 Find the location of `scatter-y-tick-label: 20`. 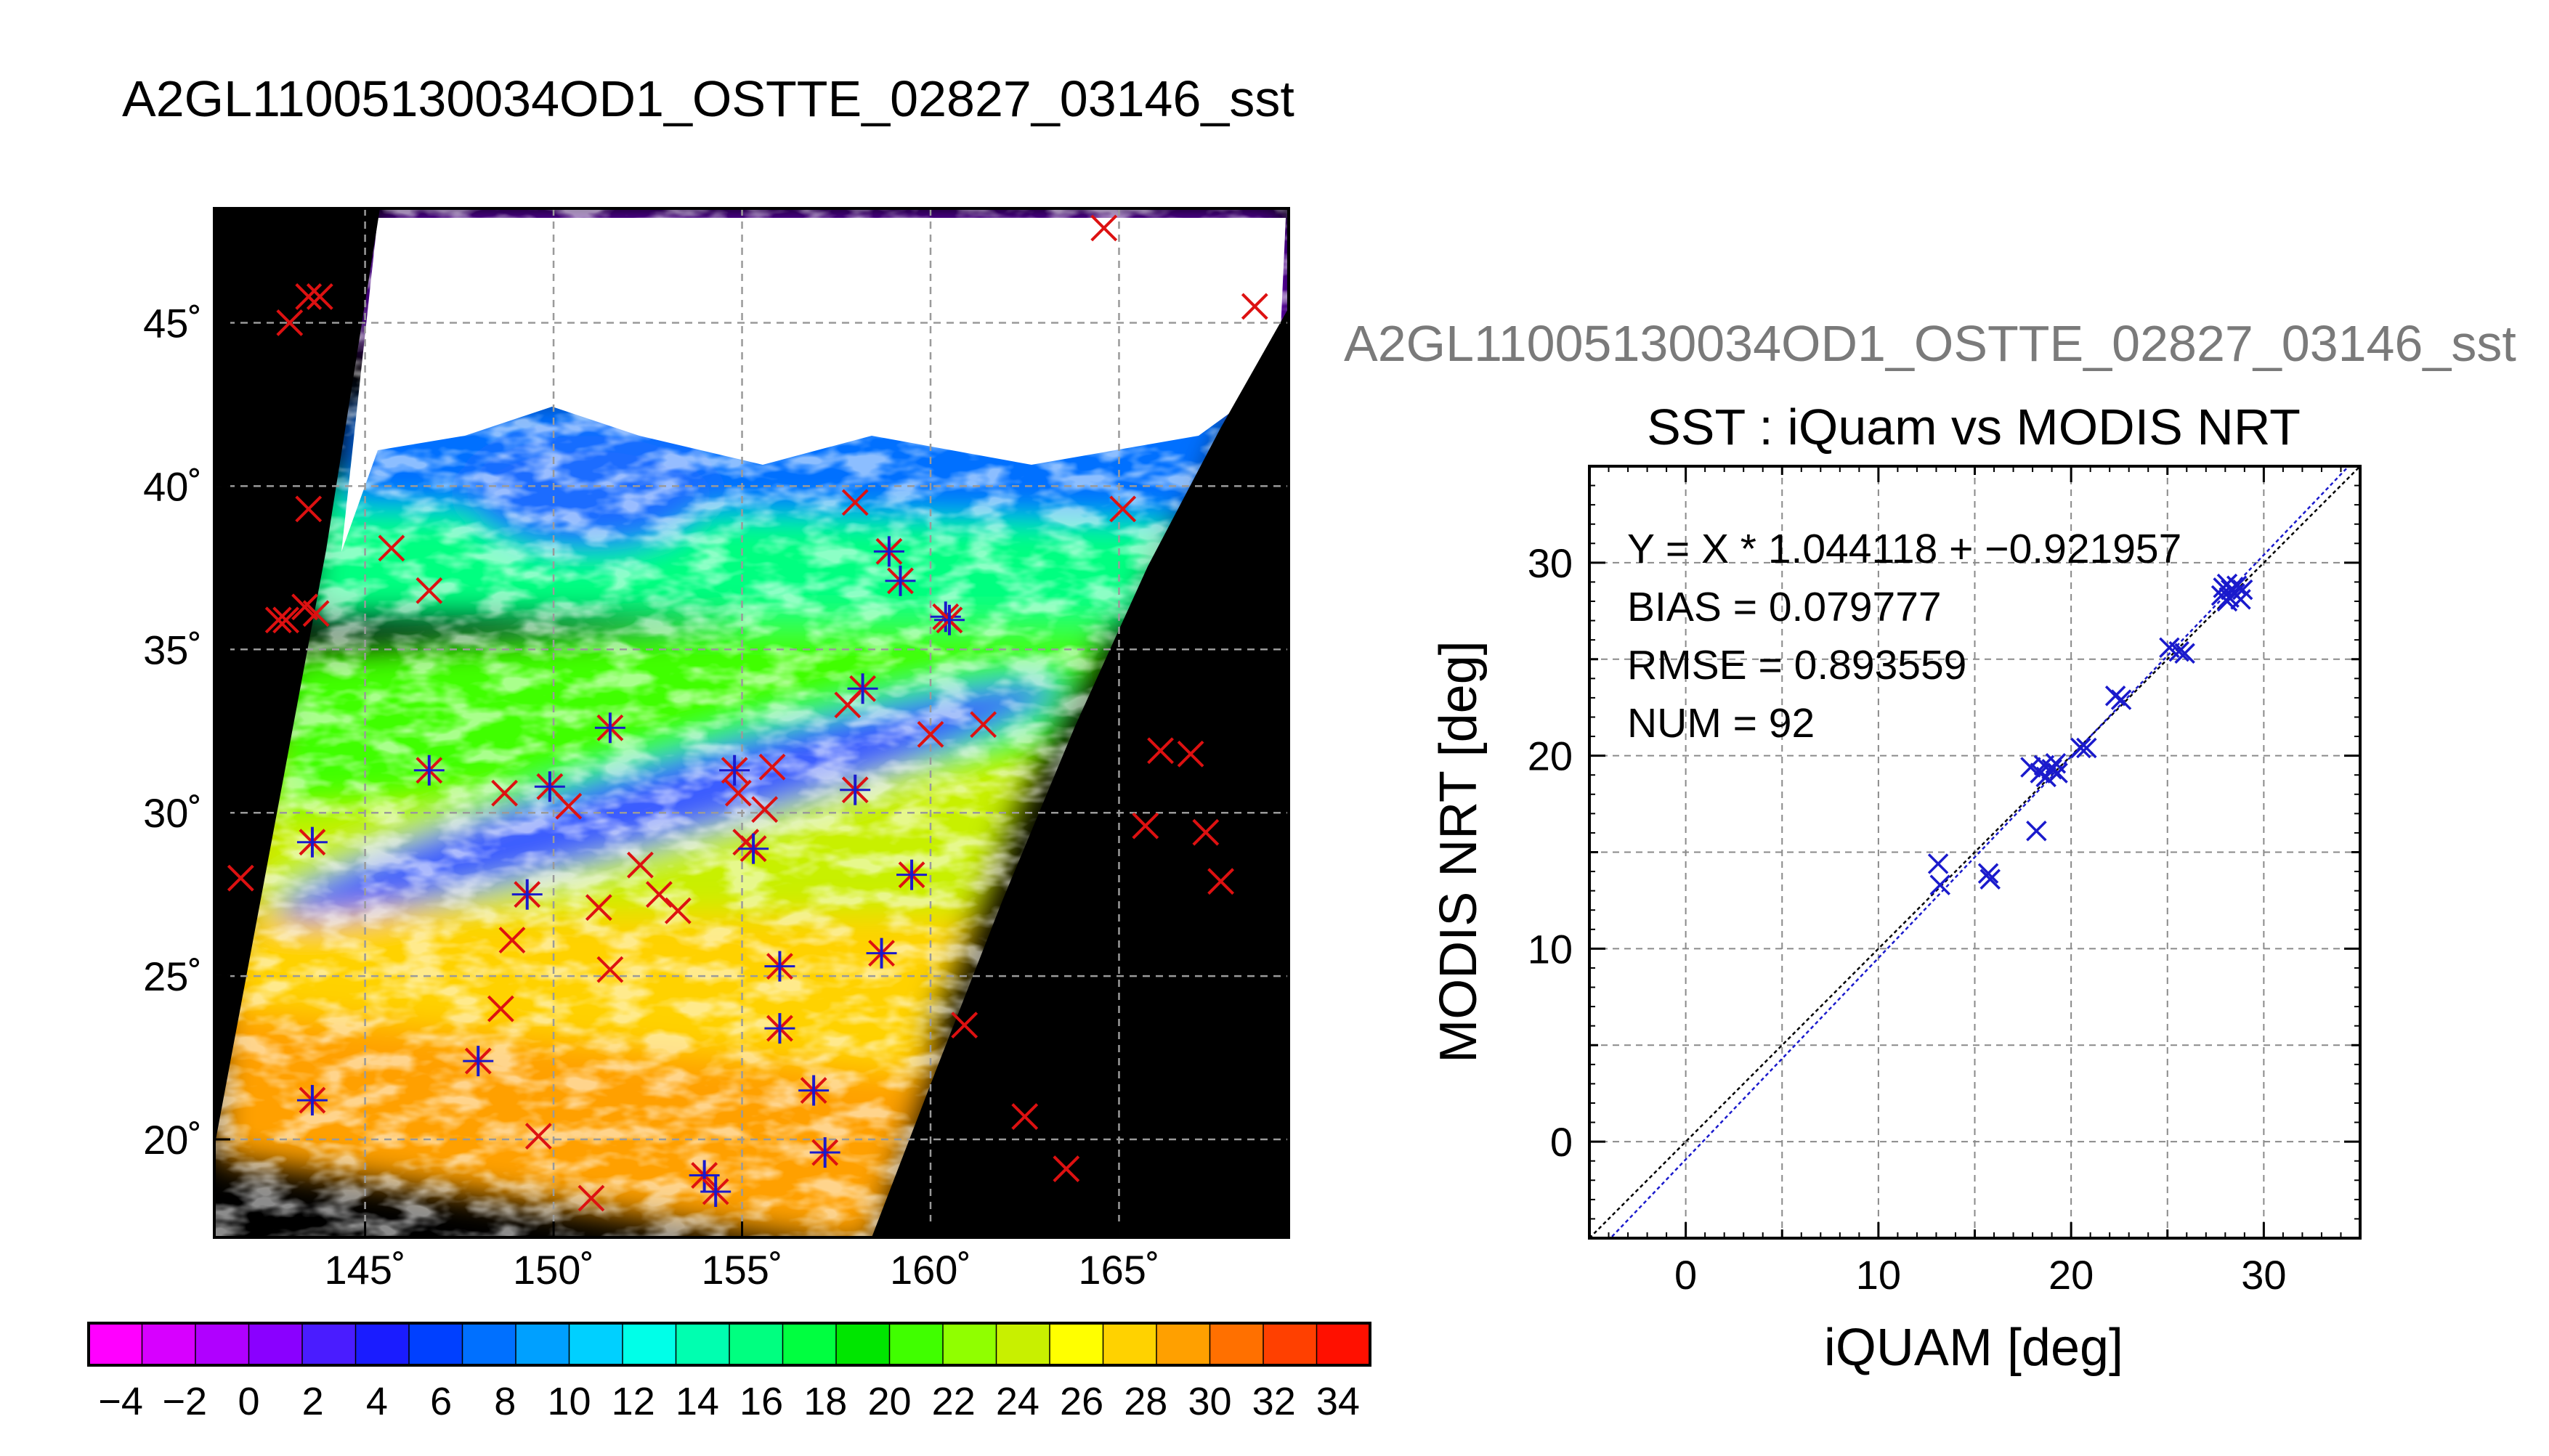

scatter-y-tick-label: 20 is located at coordinates (1551, 756).